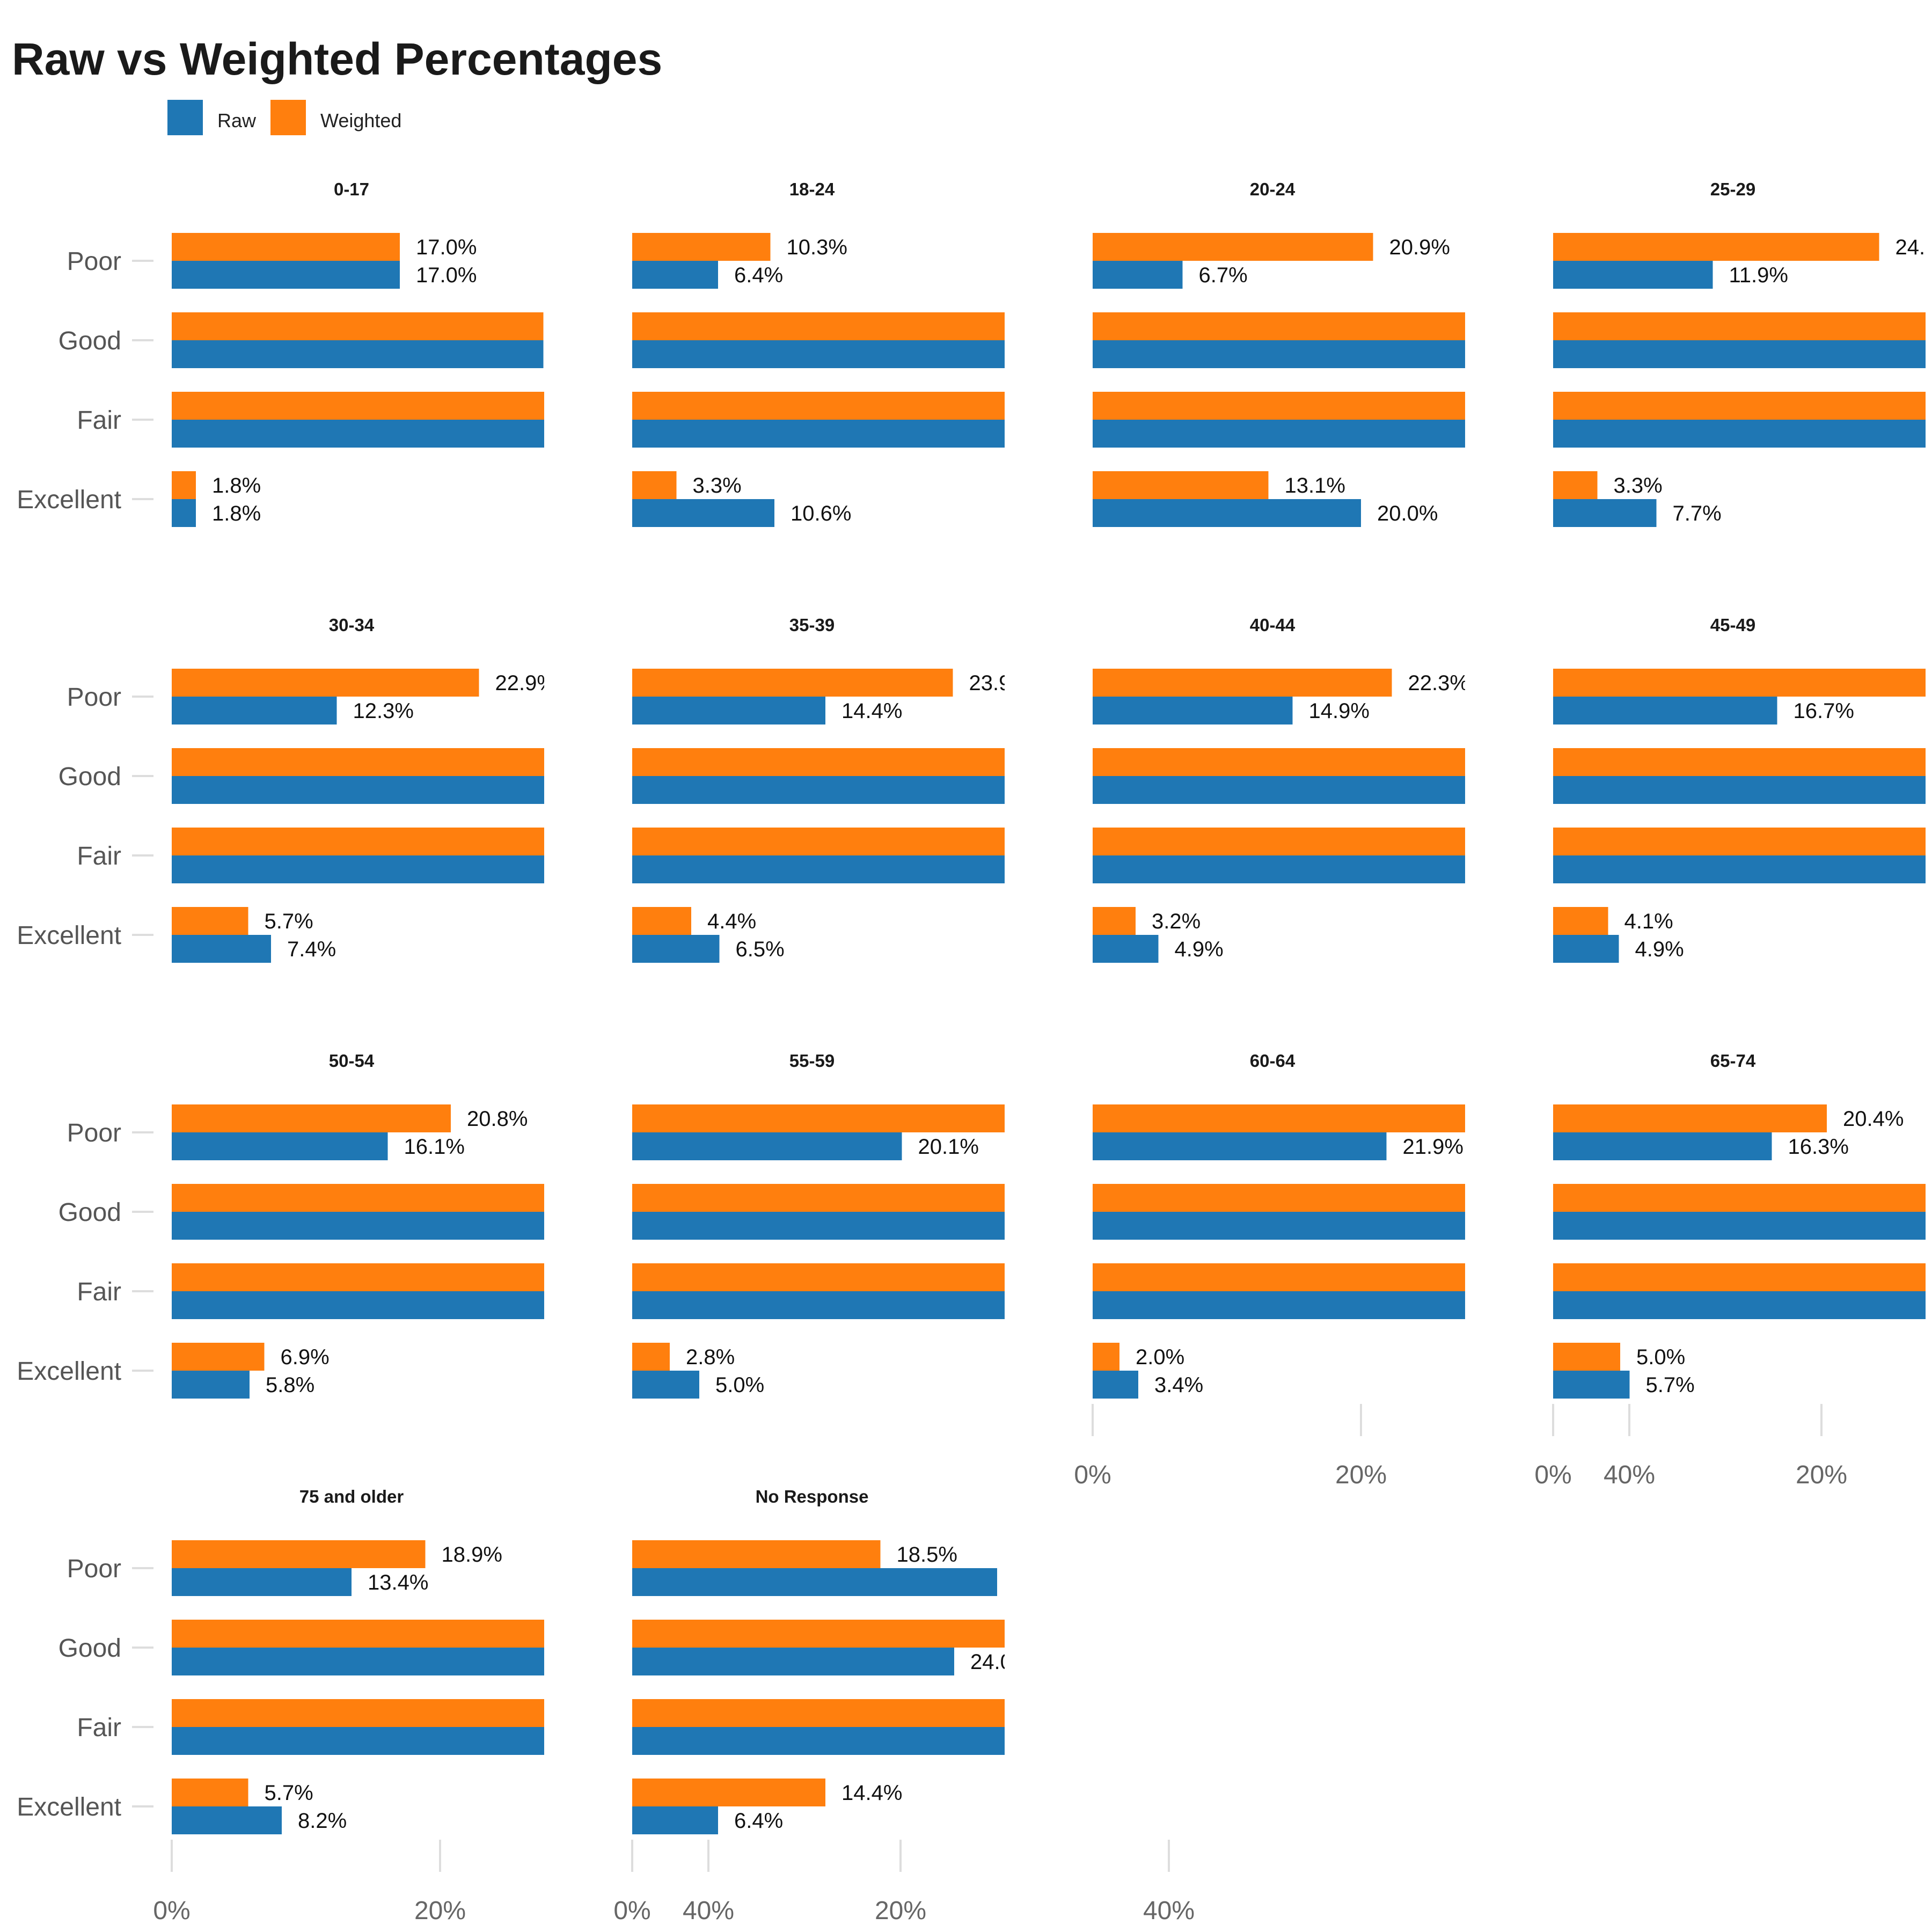 This screenshot has height=1932, width=1932. What do you see at coordinates (383, 711) in the screenshot?
I see `value-label-raw: 12.3%` at bounding box center [383, 711].